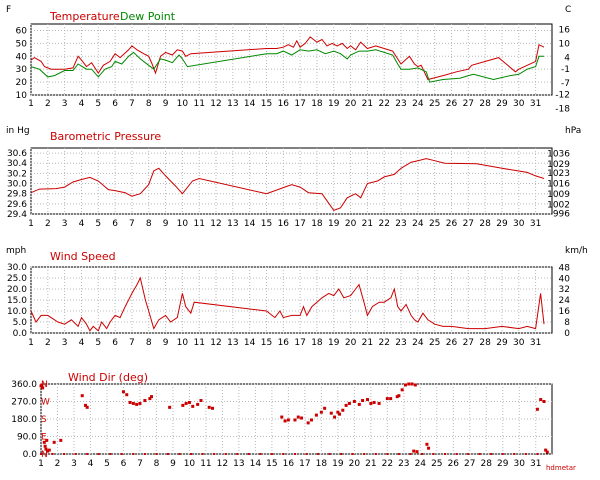 Image resolution: width=600 pixels, height=480 pixels. What do you see at coordinates (565, 268) in the screenshot?
I see `y-tick-label-right: 48` at bounding box center [565, 268].